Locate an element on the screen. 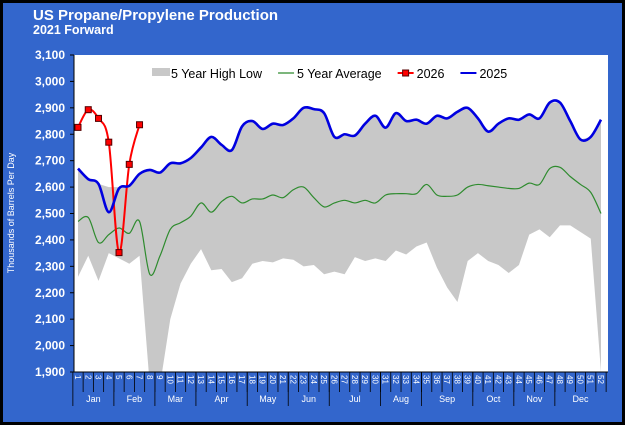 This screenshot has width=625, height=425. month-label-jan: Jan is located at coordinates (93, 399).